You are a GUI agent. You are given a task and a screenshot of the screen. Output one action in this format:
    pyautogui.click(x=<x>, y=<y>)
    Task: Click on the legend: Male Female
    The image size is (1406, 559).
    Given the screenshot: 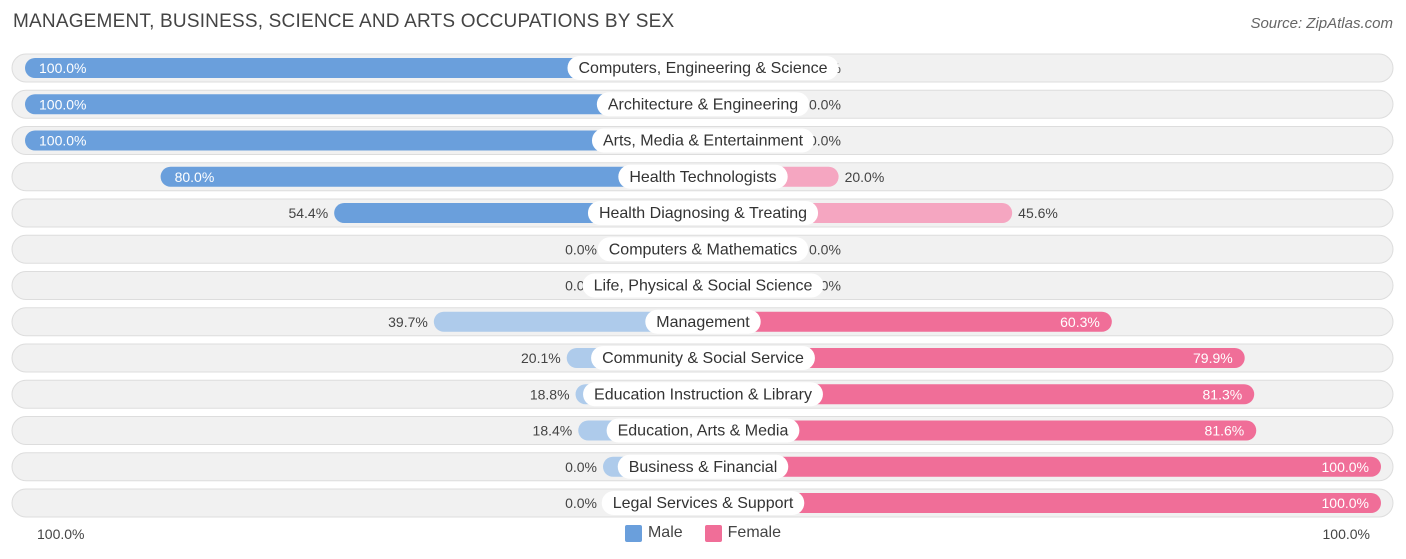 What is the action you would take?
    pyautogui.click(x=703, y=533)
    